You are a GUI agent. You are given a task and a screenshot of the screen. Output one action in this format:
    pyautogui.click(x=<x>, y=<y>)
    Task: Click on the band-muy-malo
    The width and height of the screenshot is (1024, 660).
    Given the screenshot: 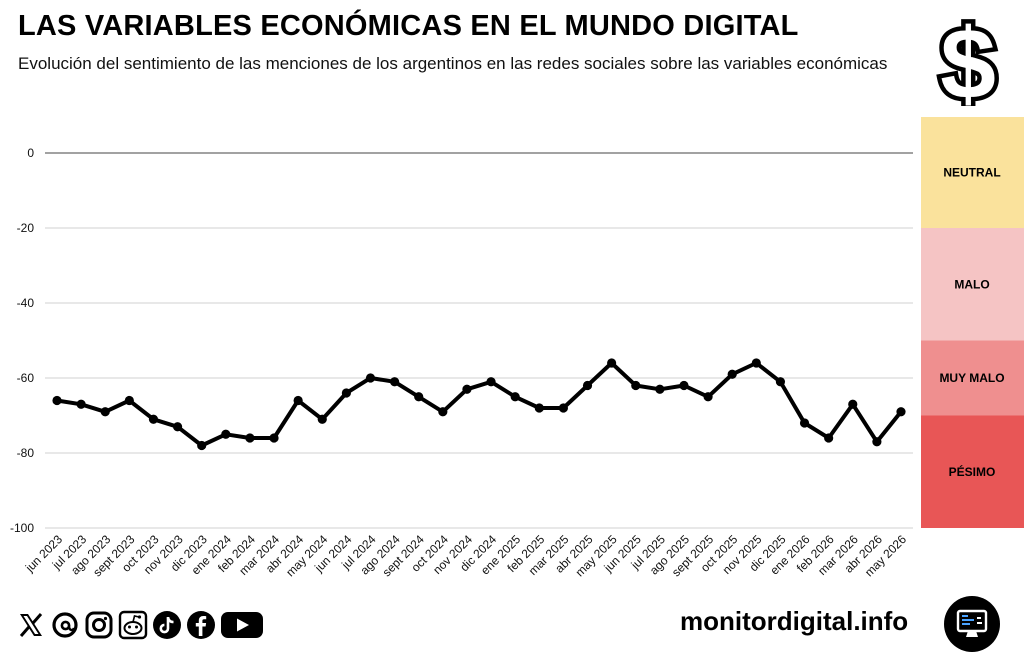 What is the action you would take?
    pyautogui.click(x=972, y=378)
    